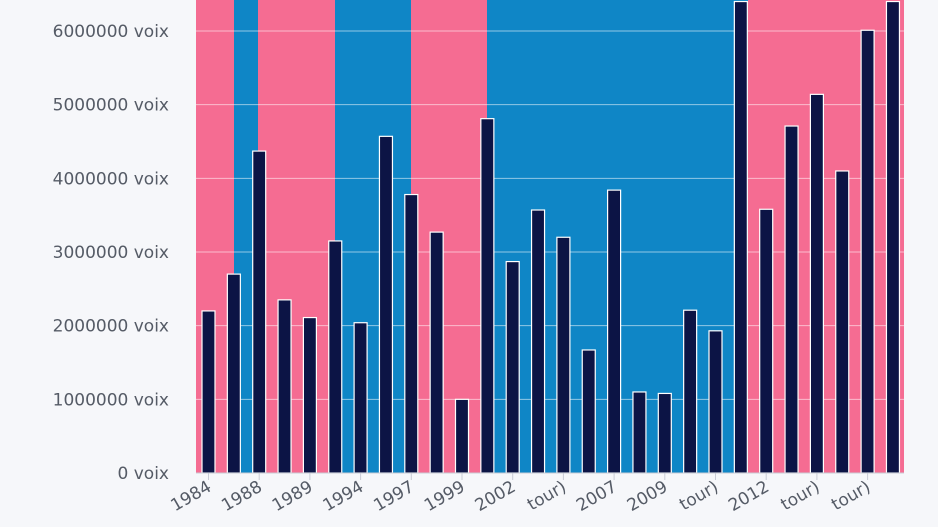 The height and width of the screenshot is (527, 938). Describe the element at coordinates (748, 496) in the screenshot. I see `x-tick-label: 2012` at that location.